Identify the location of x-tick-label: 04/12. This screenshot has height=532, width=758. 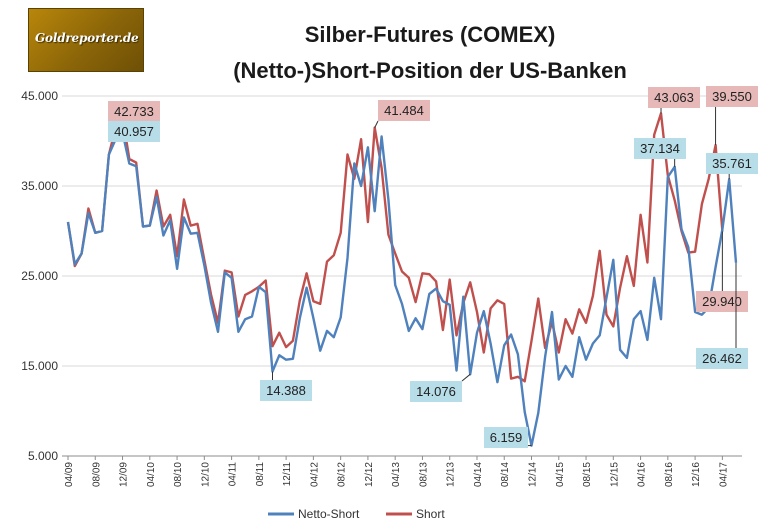
(314, 474).